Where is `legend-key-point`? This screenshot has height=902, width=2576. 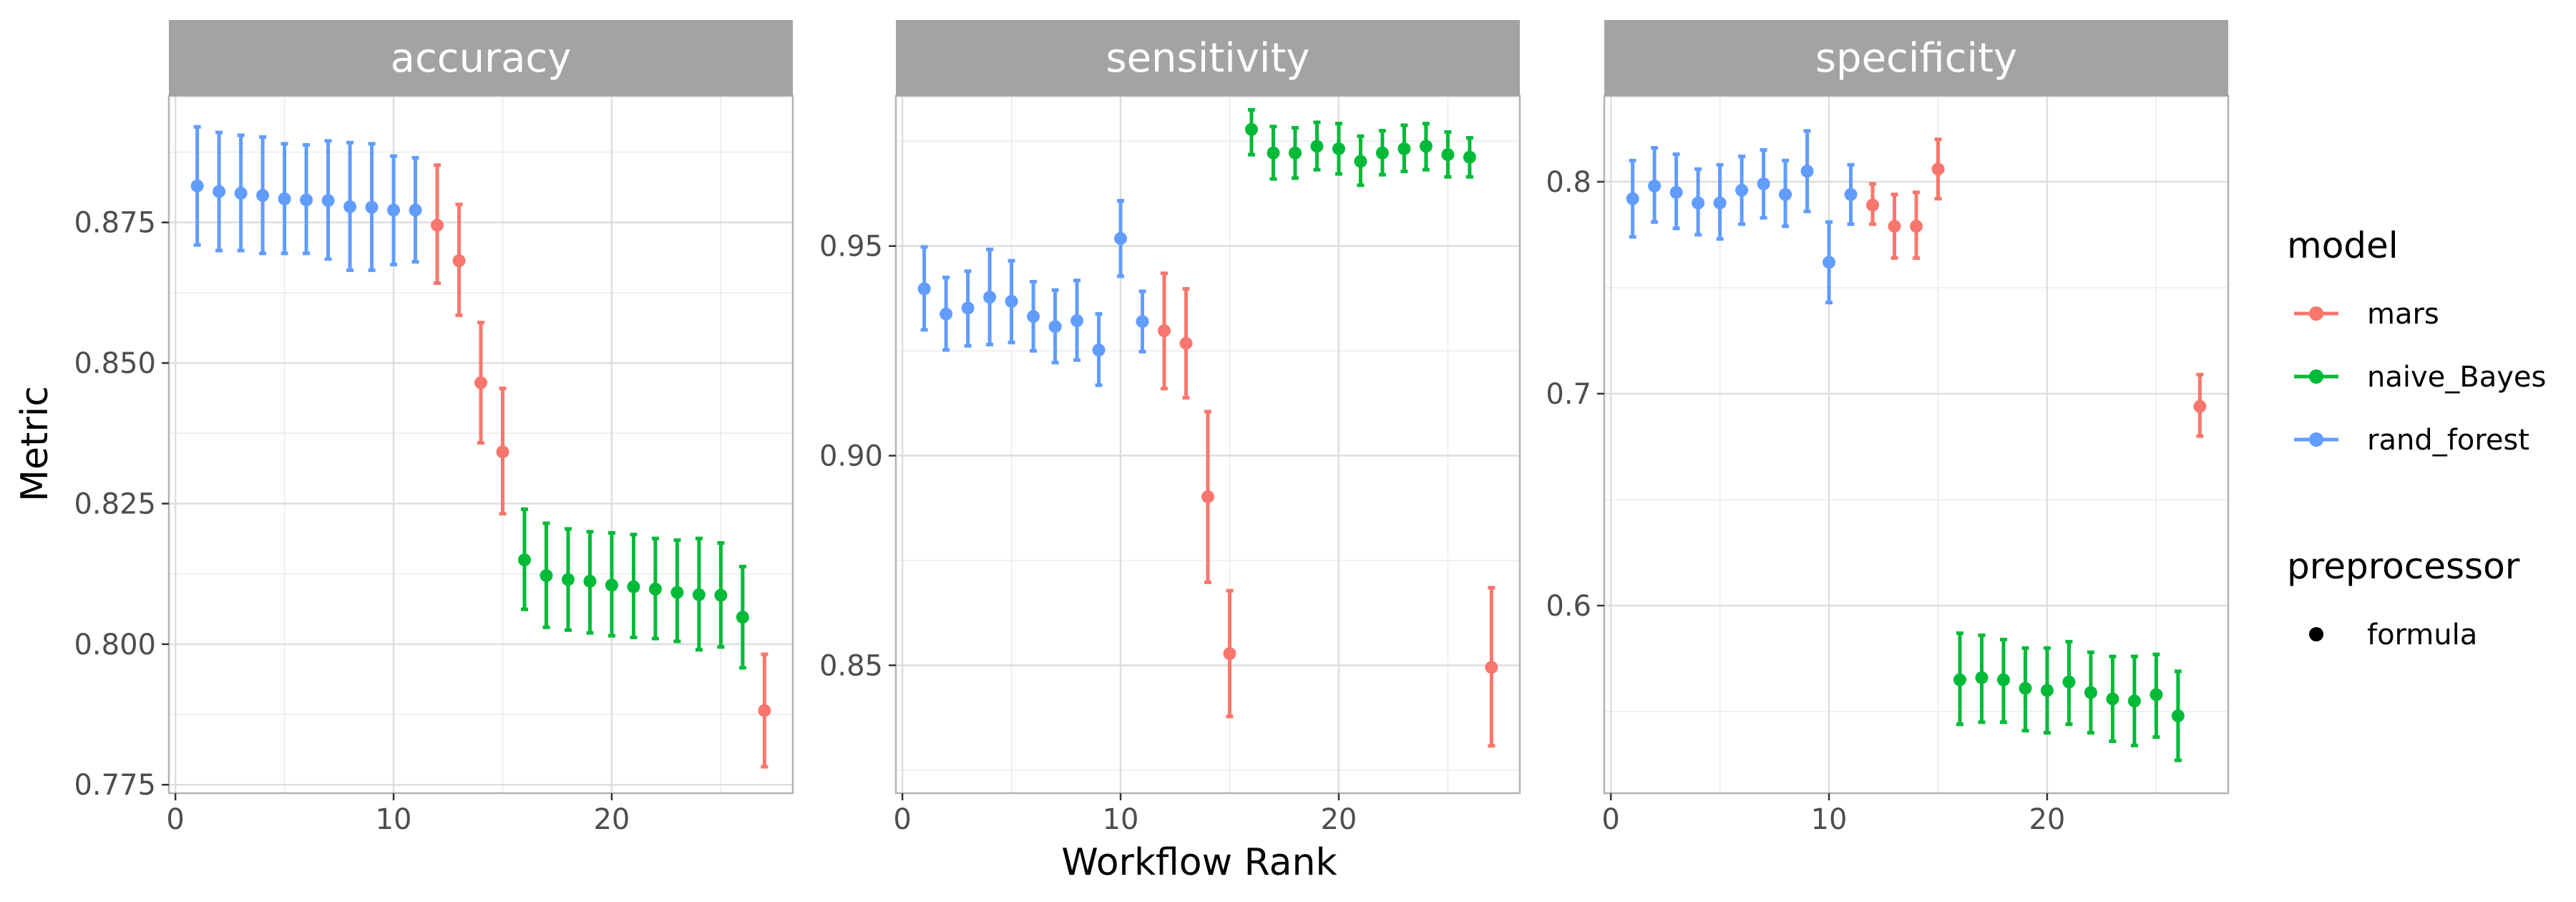
legend-key-point is located at coordinates (2316, 634).